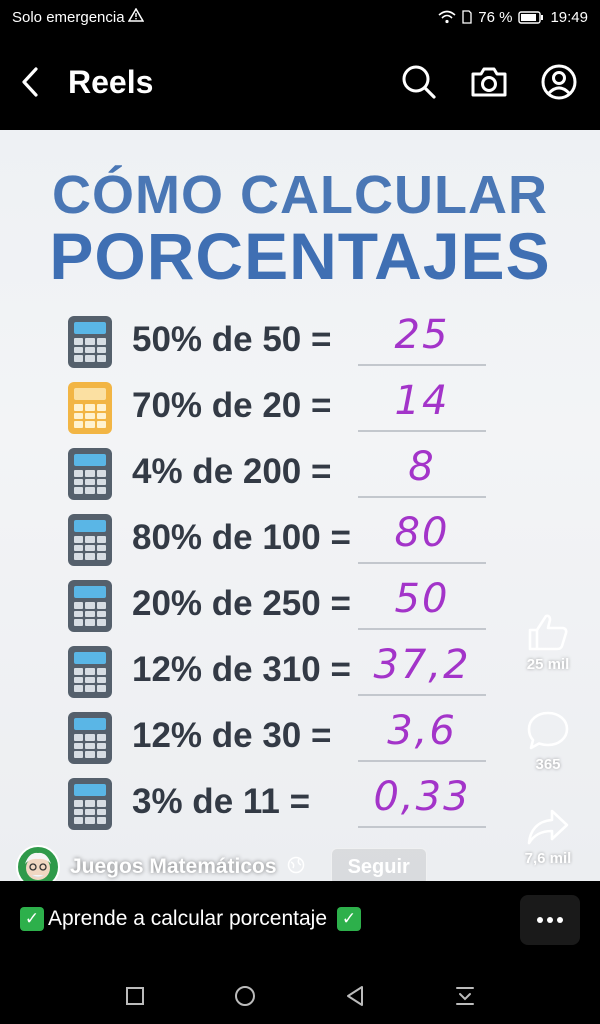 Image resolution: width=600 pixels, height=1024 pixels. What do you see at coordinates (241, 669) in the screenshot?
I see `row-expression: 12% de 310 =` at bounding box center [241, 669].